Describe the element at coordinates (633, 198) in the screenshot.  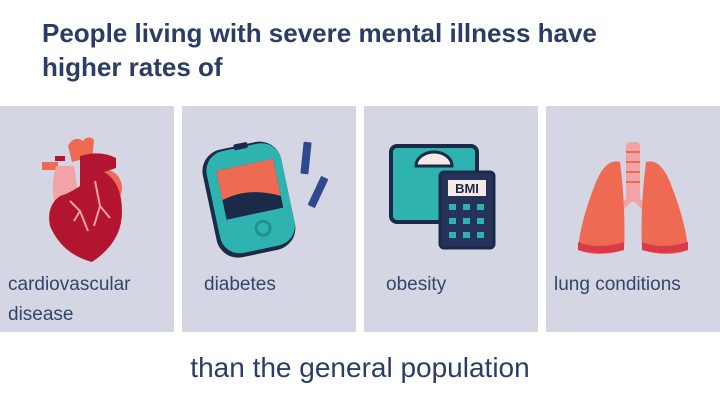
I see `lungs-icon` at that location.